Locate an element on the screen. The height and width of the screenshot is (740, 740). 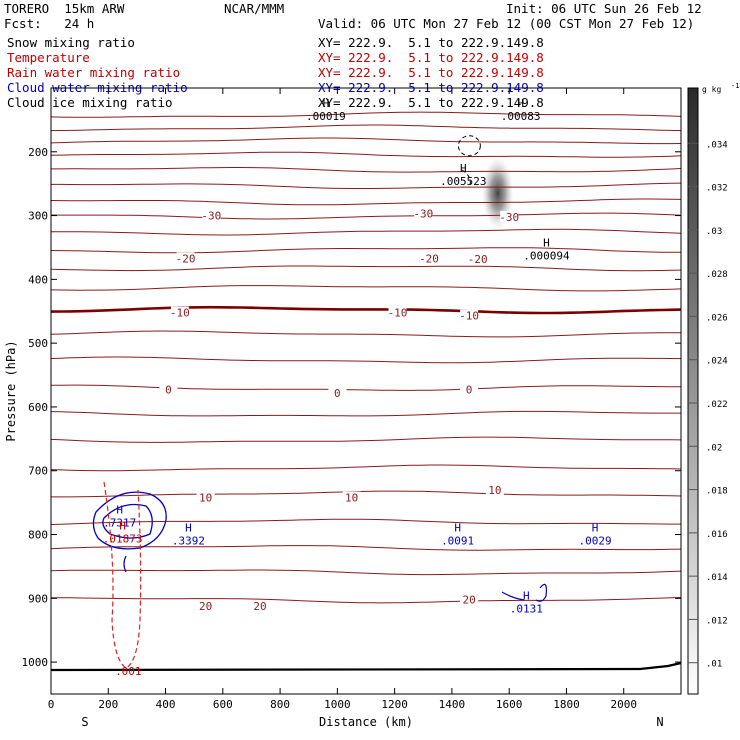
y-axis-title: Pressure (hPa) is located at coordinates (11, 390).